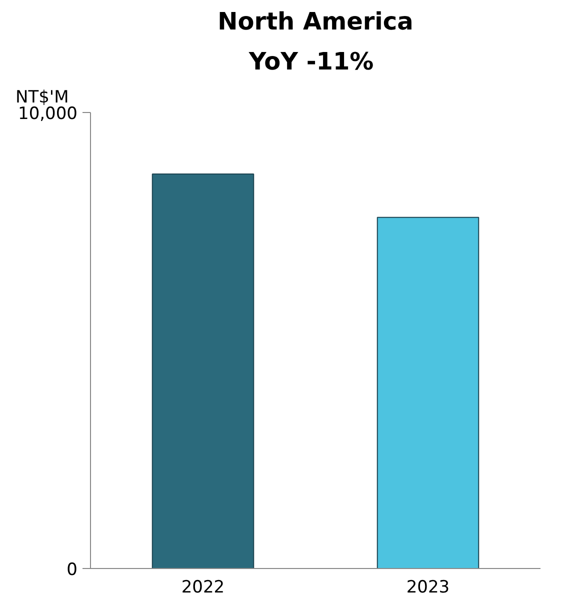 Image resolution: width=565 pixels, height=600 pixels. Describe the element at coordinates (428, 588) in the screenshot. I see `x-tick-label: 2023` at that location.